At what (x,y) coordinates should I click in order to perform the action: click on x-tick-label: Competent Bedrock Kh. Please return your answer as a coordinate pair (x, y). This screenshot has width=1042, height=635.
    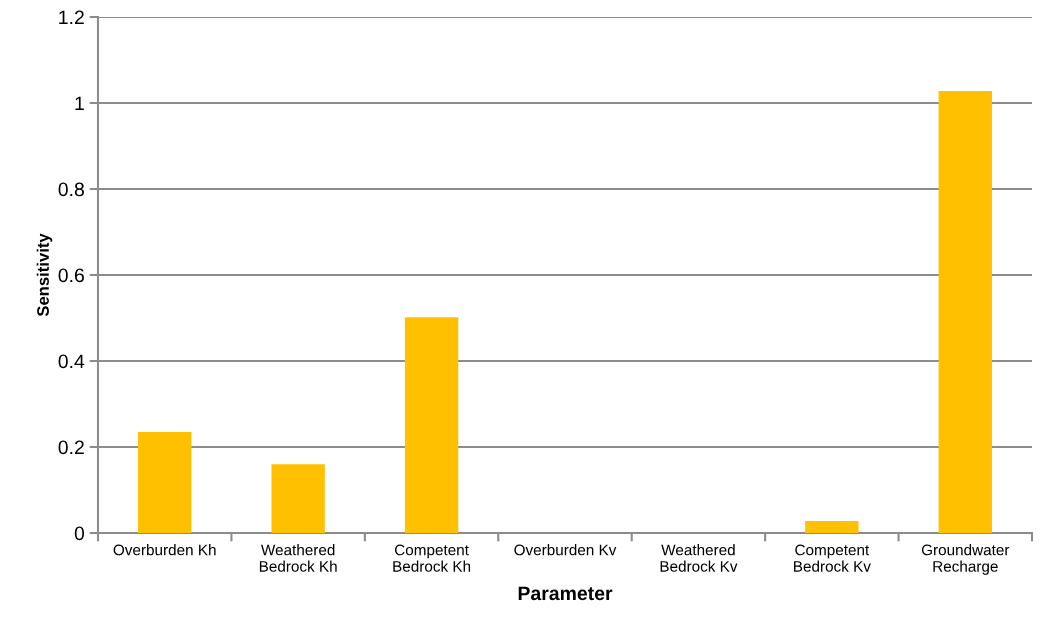
    Looking at the image, I should click on (432, 558).